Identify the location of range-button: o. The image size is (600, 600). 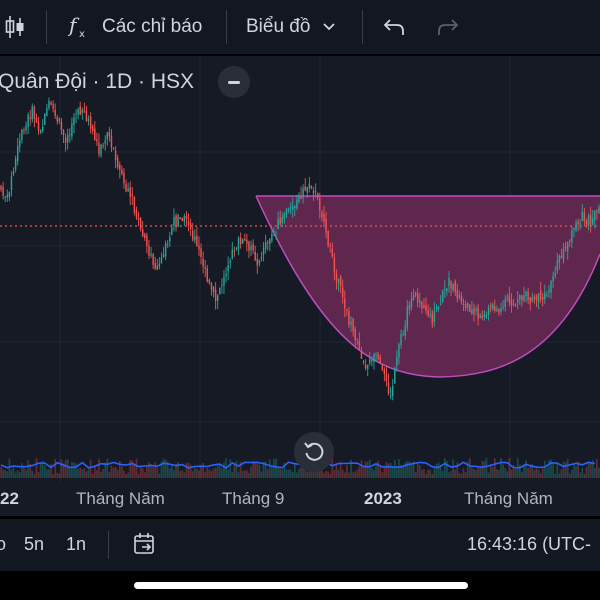
(3, 544).